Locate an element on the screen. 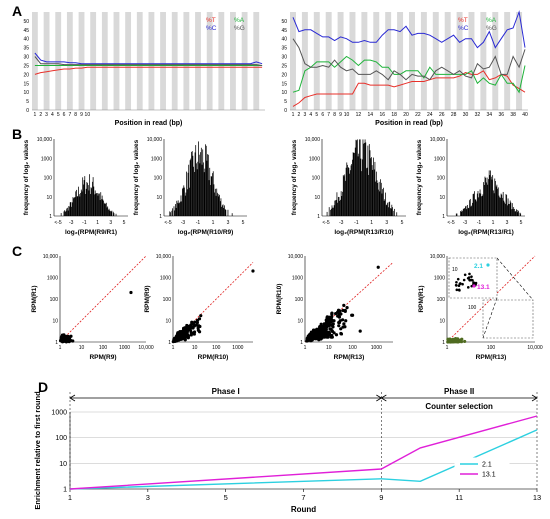 The width and height of the screenshot is (550, 519). series-line-pct-t is located at coordinates (148, 70).